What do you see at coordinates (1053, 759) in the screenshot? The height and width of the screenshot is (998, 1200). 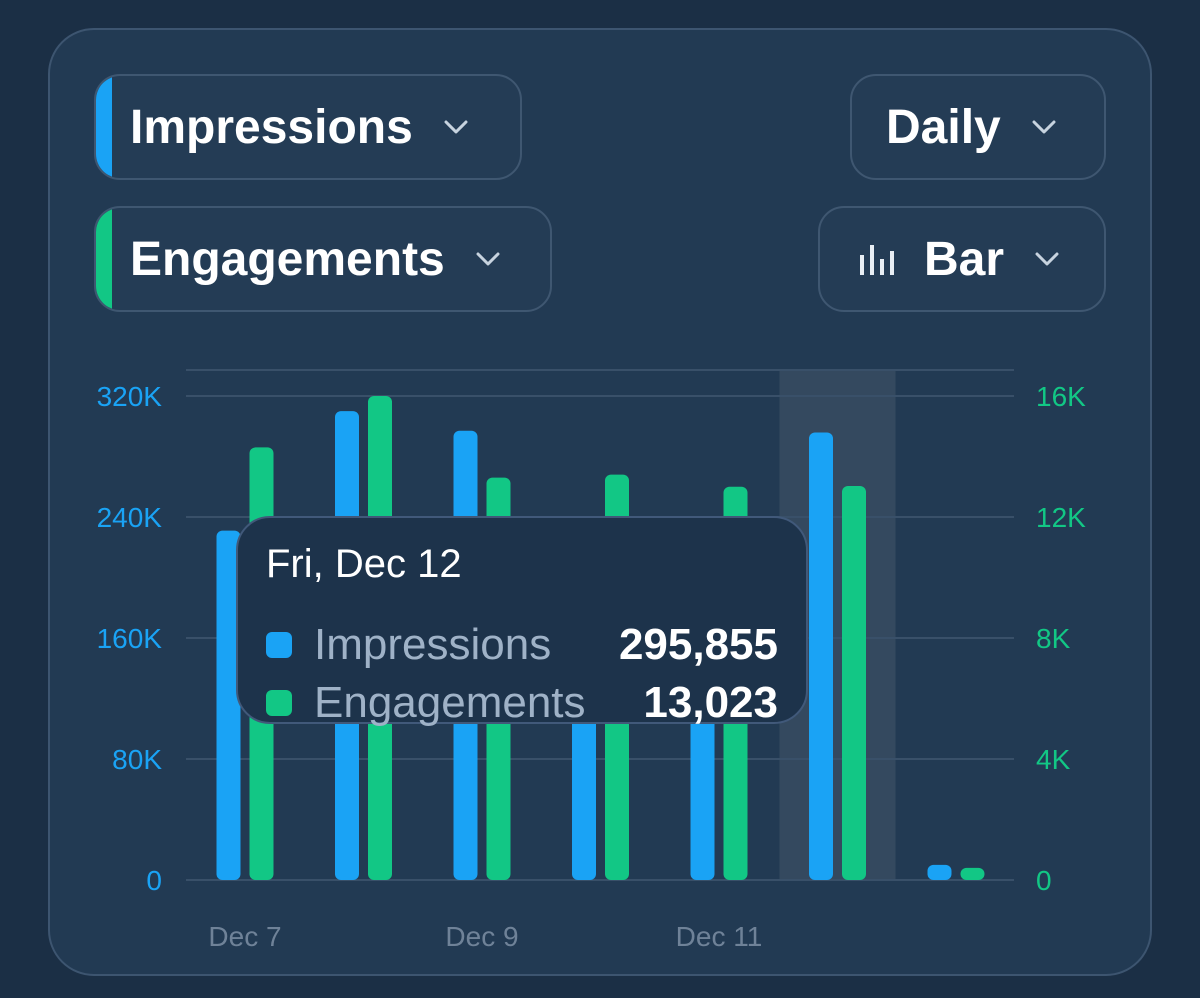 I see `right-axis-tick-label: 4K` at bounding box center [1053, 759].